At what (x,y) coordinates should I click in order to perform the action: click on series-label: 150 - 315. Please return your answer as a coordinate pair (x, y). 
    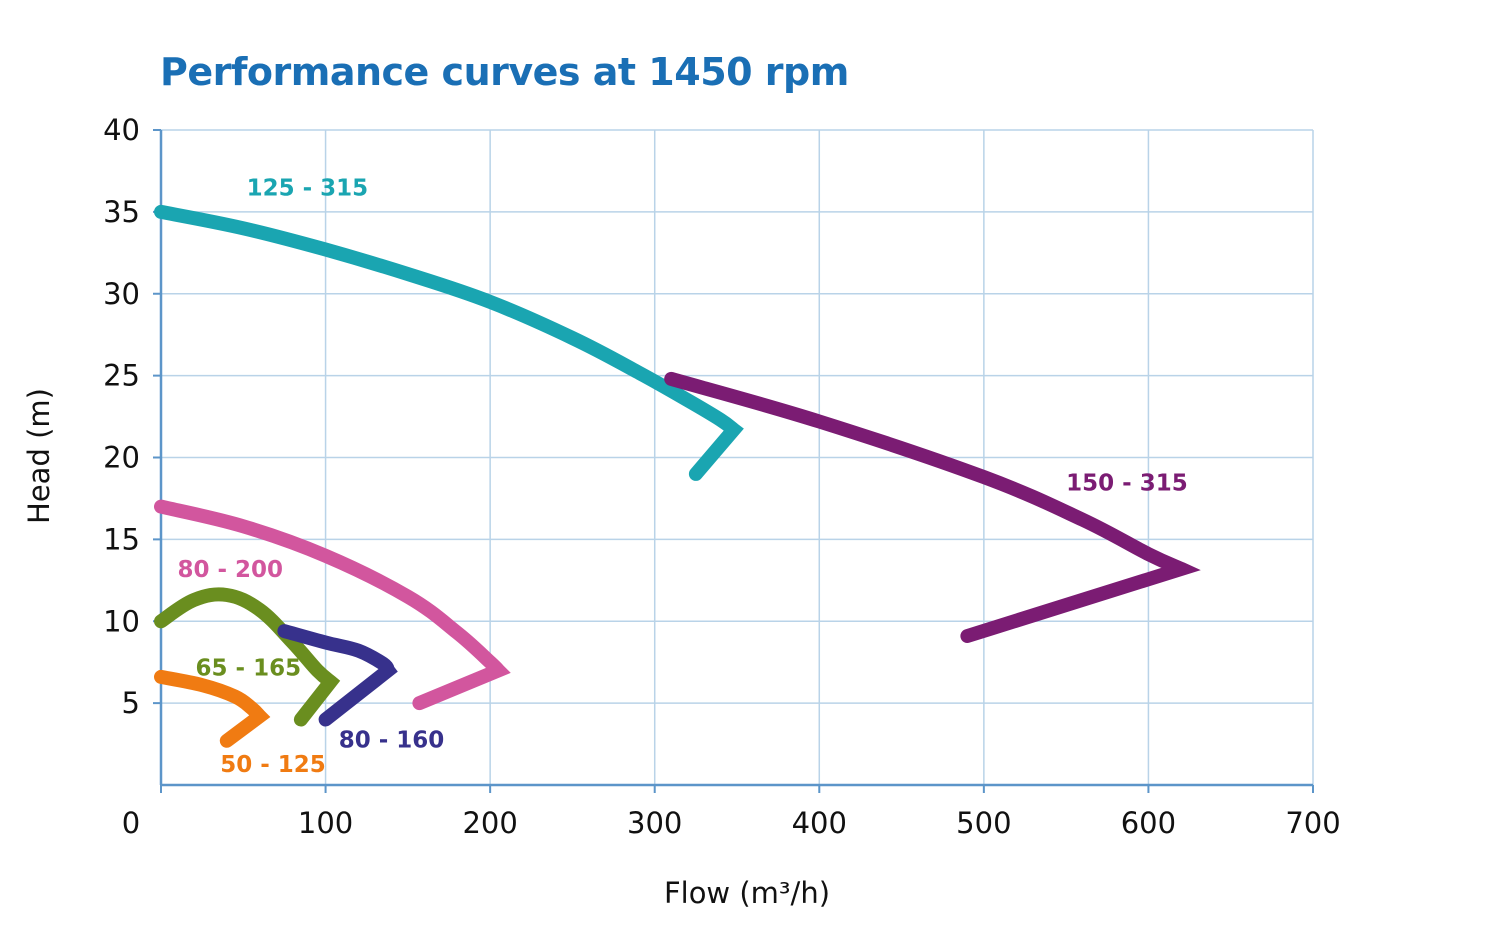
    Looking at the image, I should click on (1127, 483).